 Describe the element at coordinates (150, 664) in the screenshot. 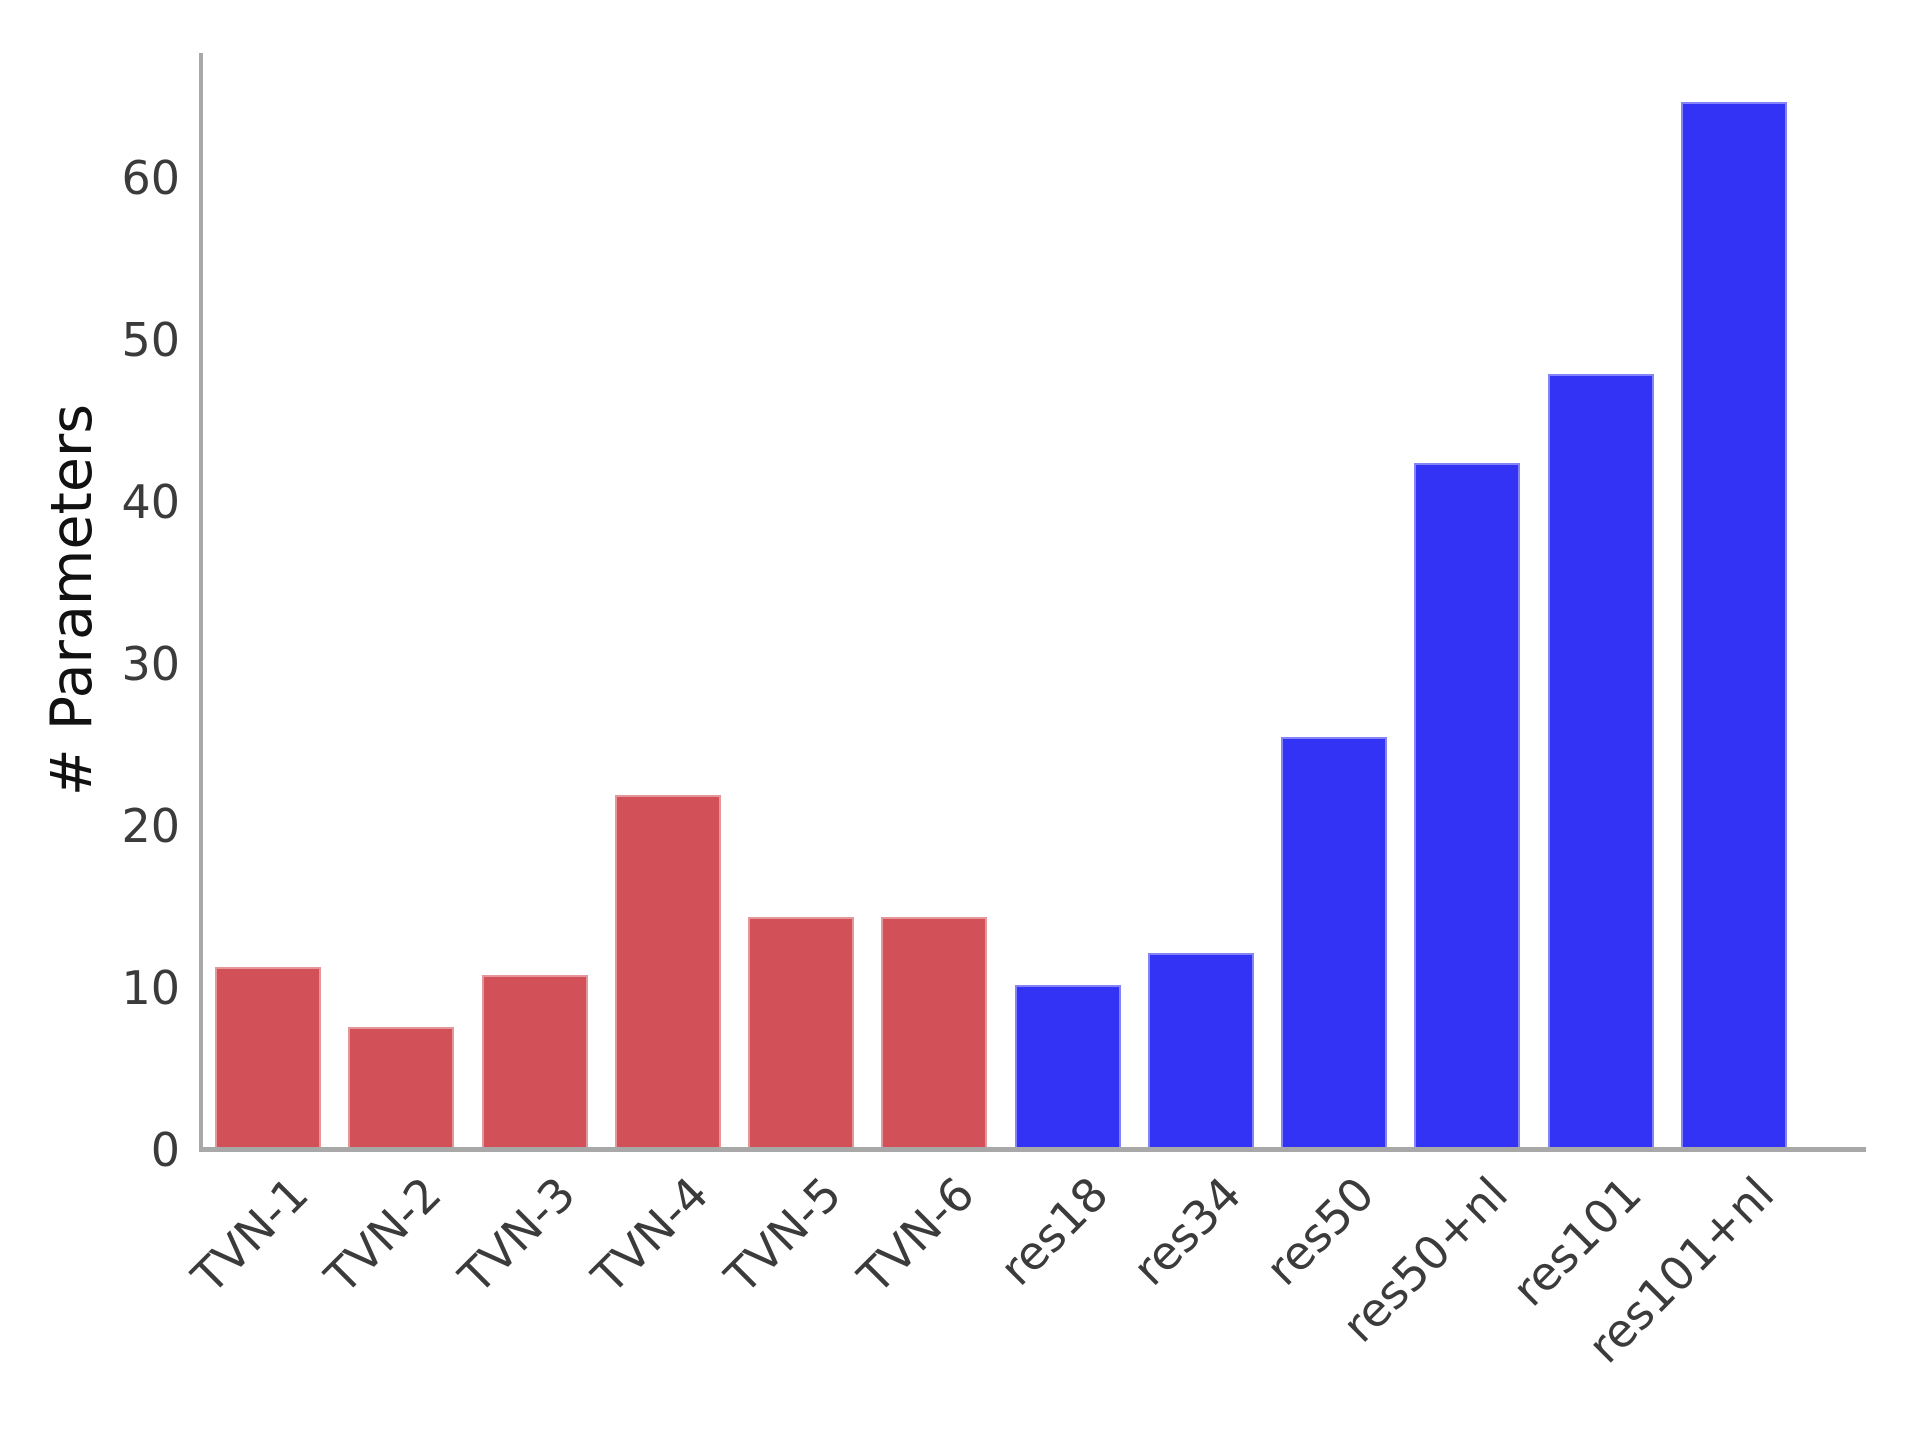

I see `y-tick-label: 30` at that location.